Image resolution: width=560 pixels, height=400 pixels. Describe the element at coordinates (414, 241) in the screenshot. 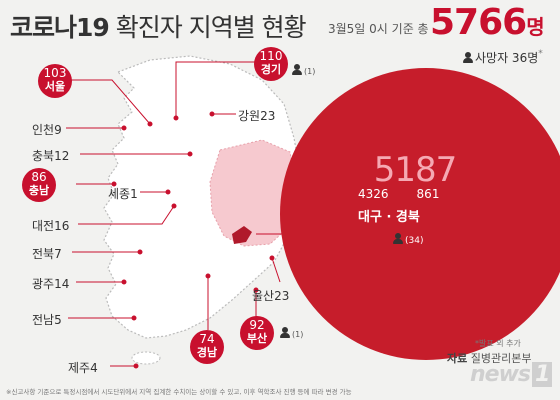

I see `daegu-deaths-value: (34)` at that location.